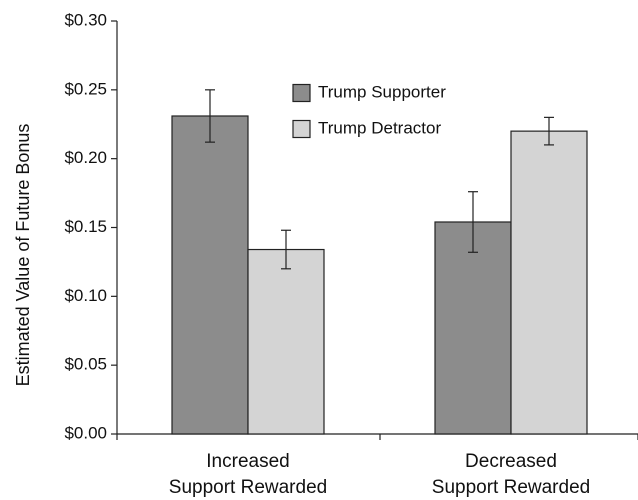 The width and height of the screenshot is (638, 500). I want to click on bar-supporter-increased, so click(210, 275).